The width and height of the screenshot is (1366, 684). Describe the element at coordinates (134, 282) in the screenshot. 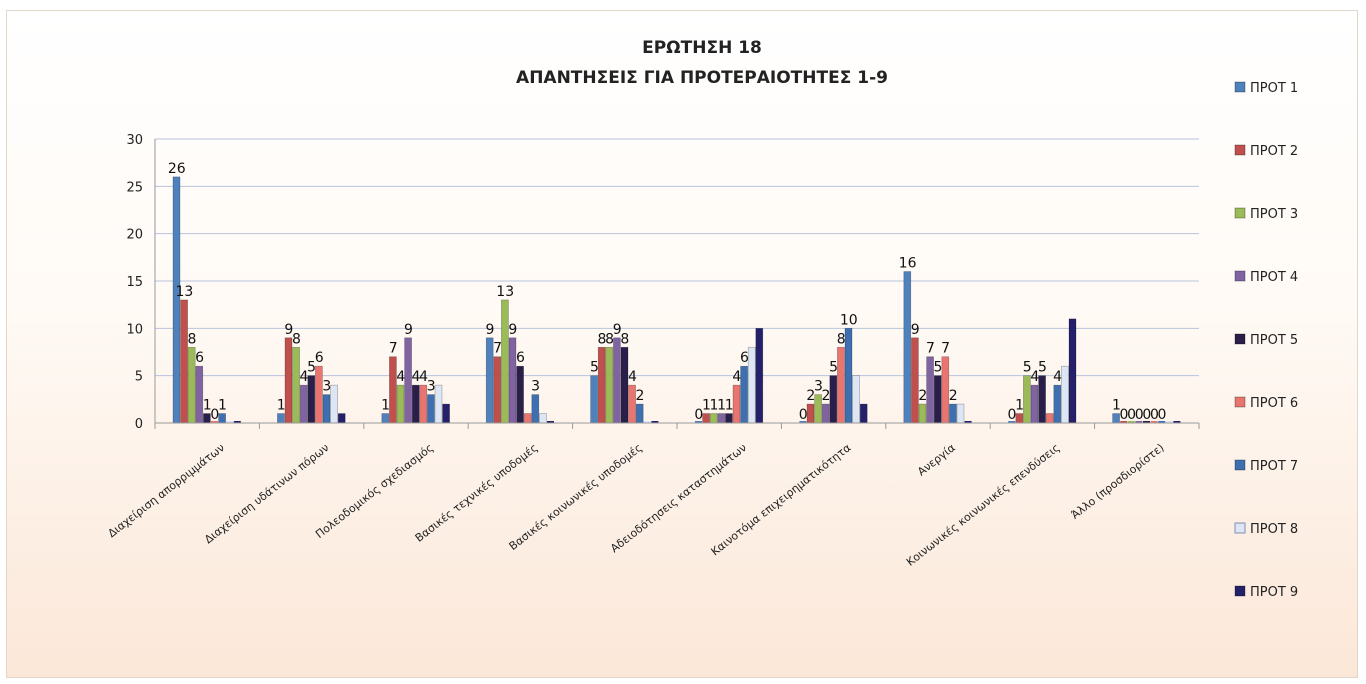

I see `y-tick-label: 15` at that location.